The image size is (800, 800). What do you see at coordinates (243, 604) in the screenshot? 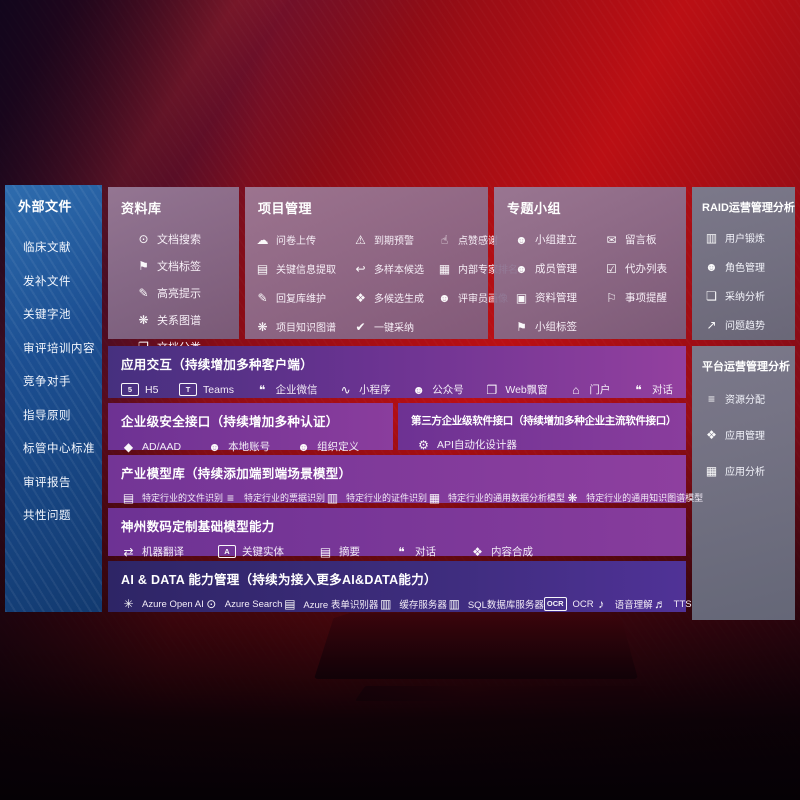
I see `feature-item: ⊙ Azure Search` at bounding box center [243, 604].